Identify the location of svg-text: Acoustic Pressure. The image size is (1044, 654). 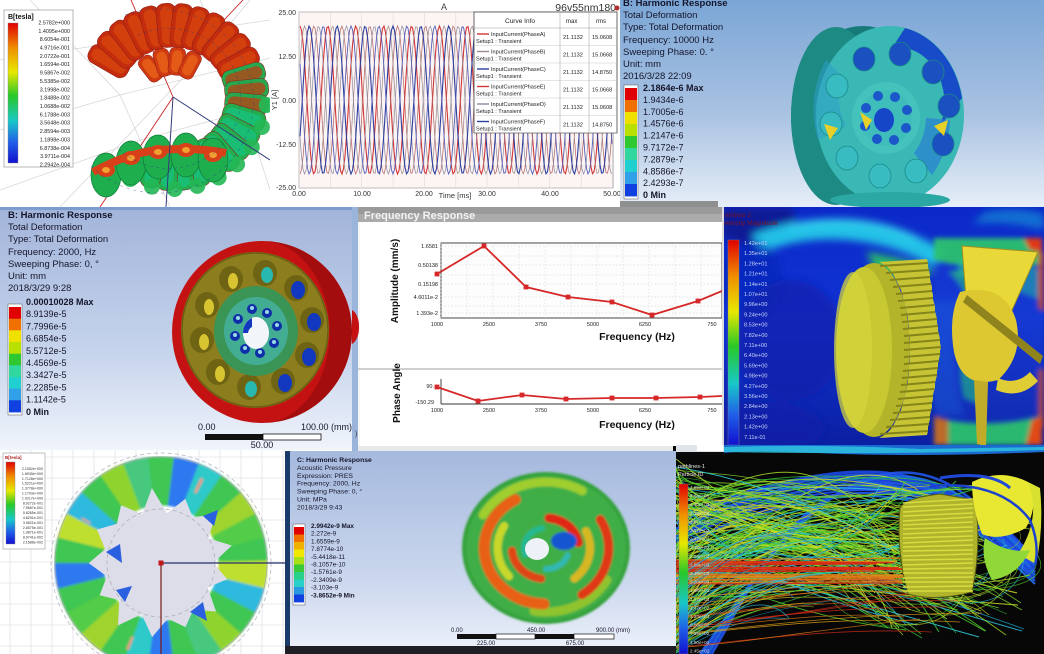
(324, 468).